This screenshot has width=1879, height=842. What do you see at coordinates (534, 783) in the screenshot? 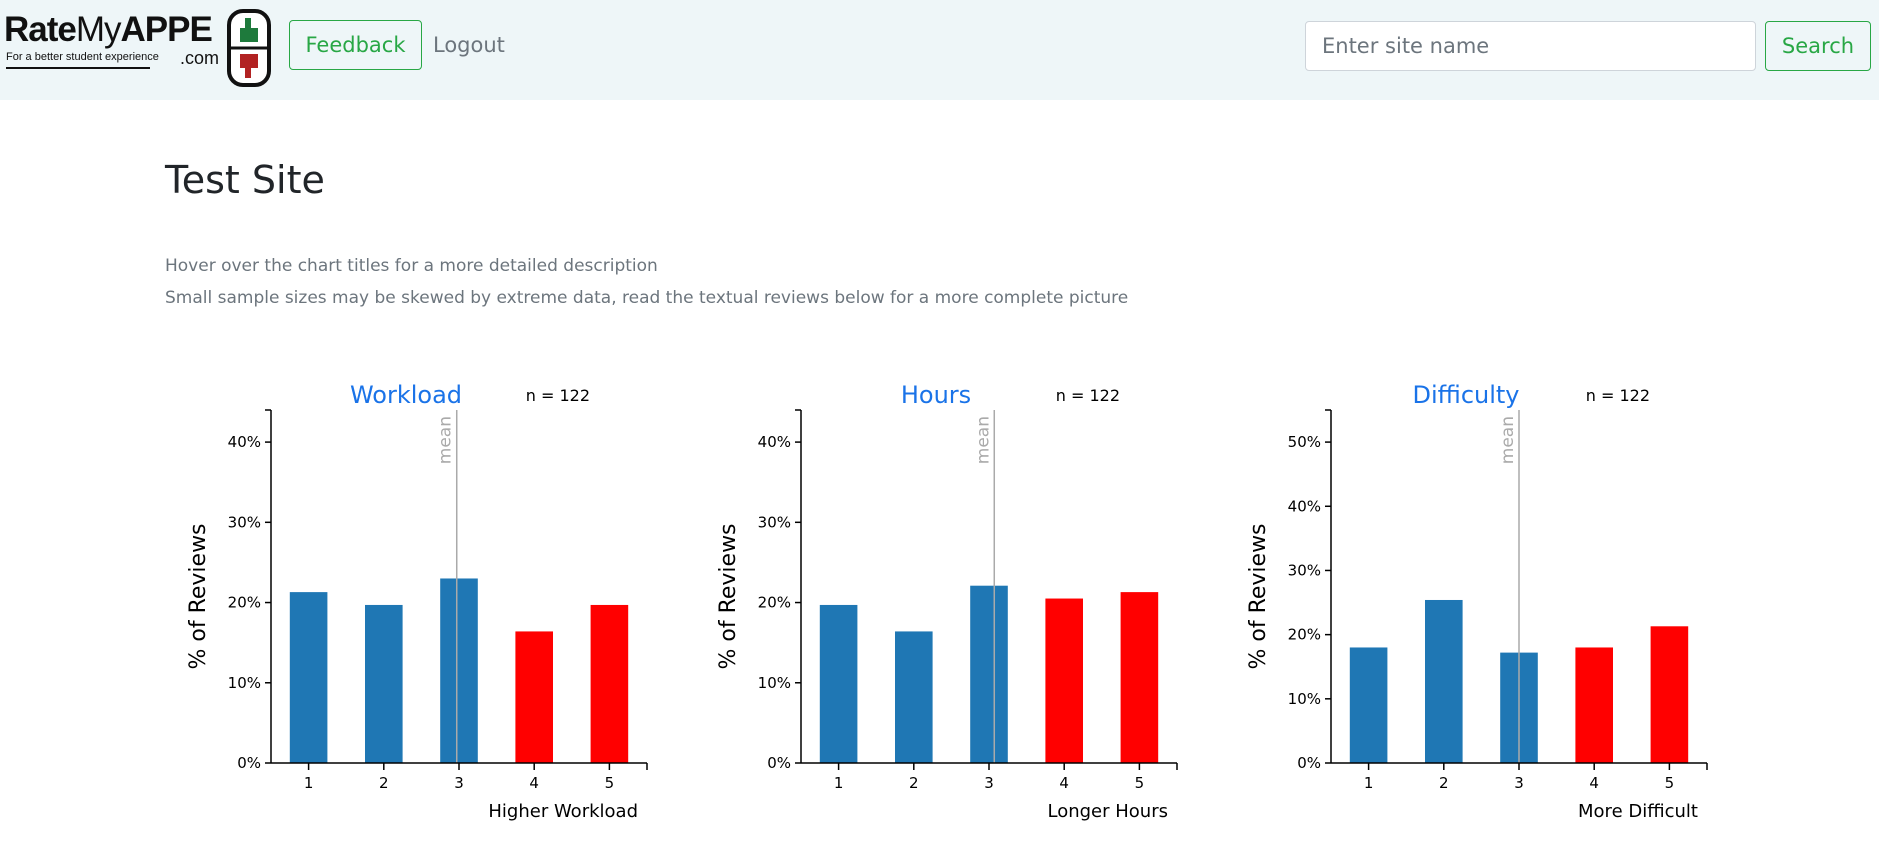
I see `chart-1-xtick-label: 4` at bounding box center [534, 783].